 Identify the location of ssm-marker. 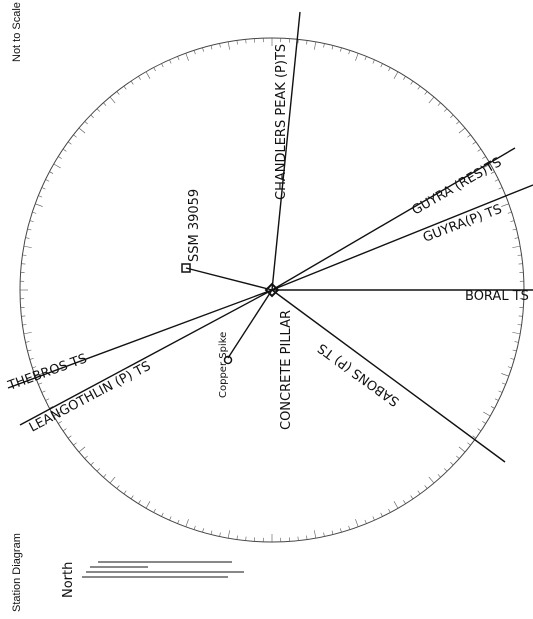
(186, 268).